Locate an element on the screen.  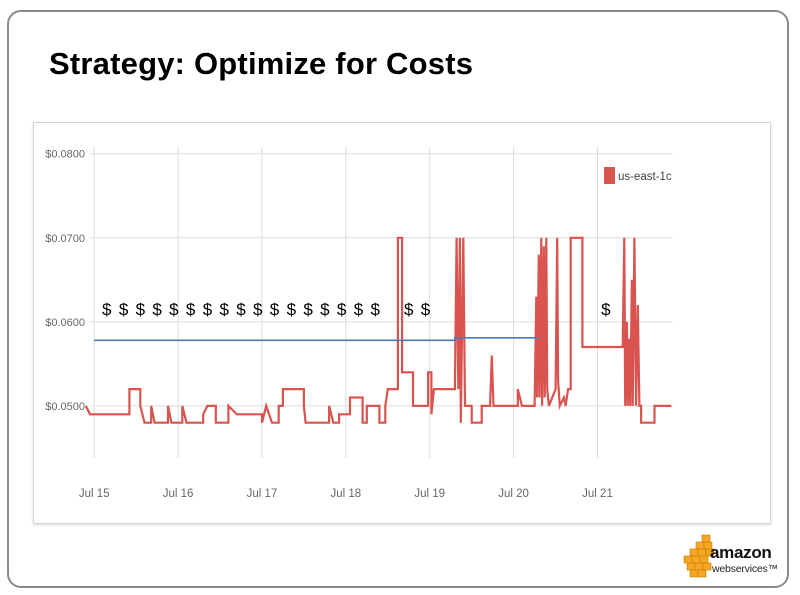
legend-label: us-east-1c is located at coordinates (645, 177).